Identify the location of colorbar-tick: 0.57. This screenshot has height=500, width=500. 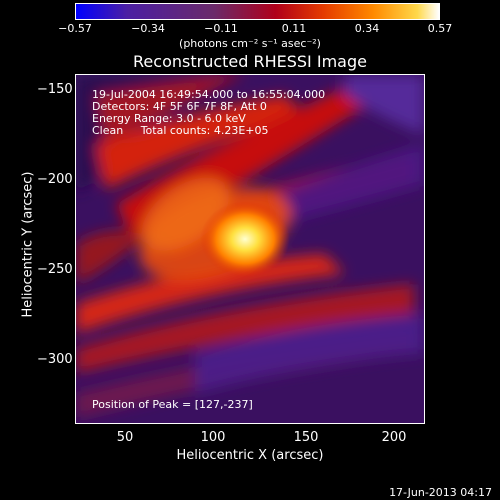
(440, 28).